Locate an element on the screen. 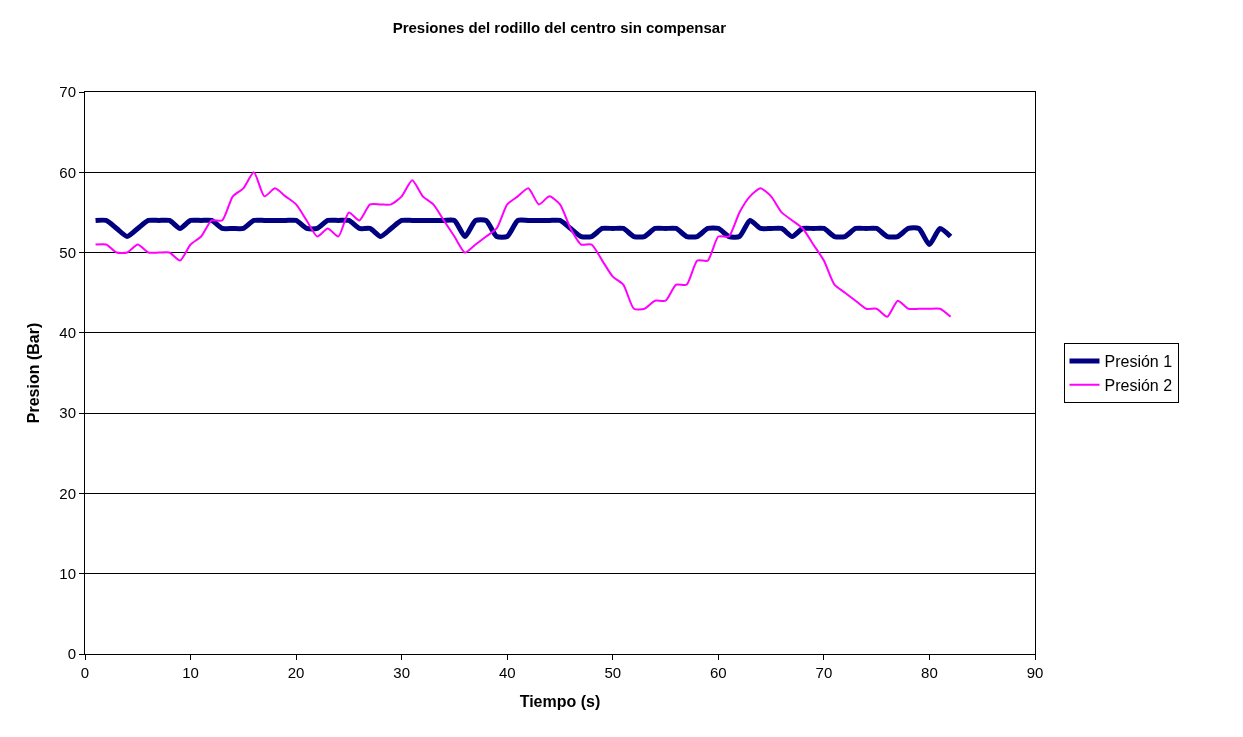 The image size is (1243, 737). x-tick-label: 40 is located at coordinates (507, 672).